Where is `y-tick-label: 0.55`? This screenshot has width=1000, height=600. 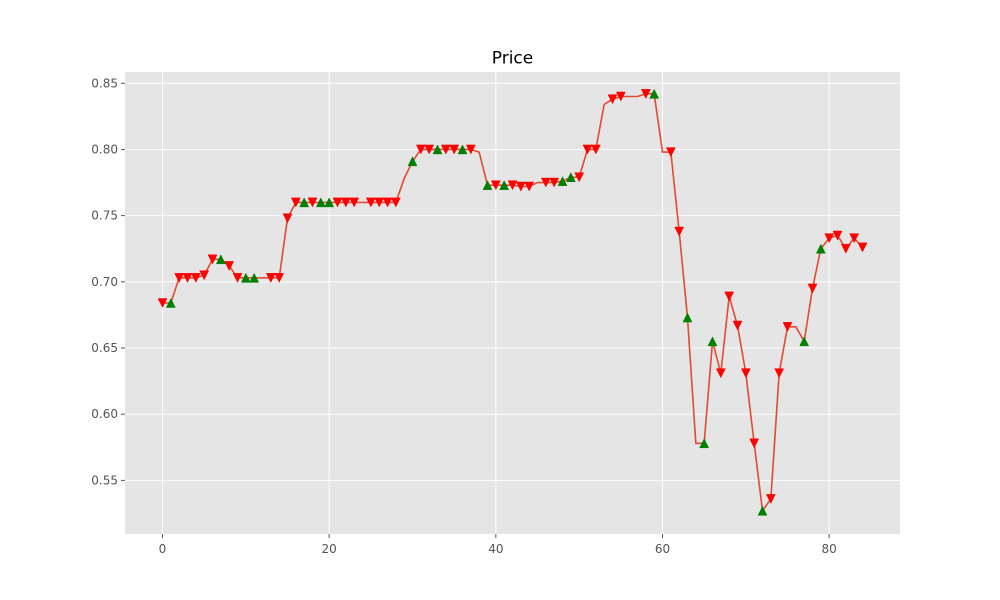
y-tick-label: 0.55 is located at coordinates (104, 480).